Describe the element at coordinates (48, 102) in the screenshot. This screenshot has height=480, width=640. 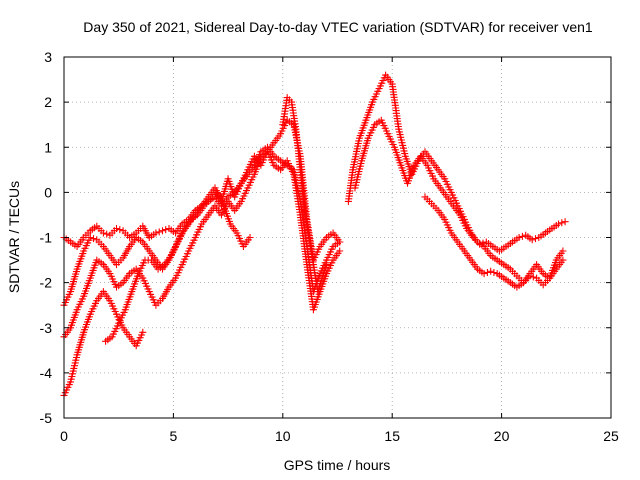
I see `y-tick-label: 2` at that location.